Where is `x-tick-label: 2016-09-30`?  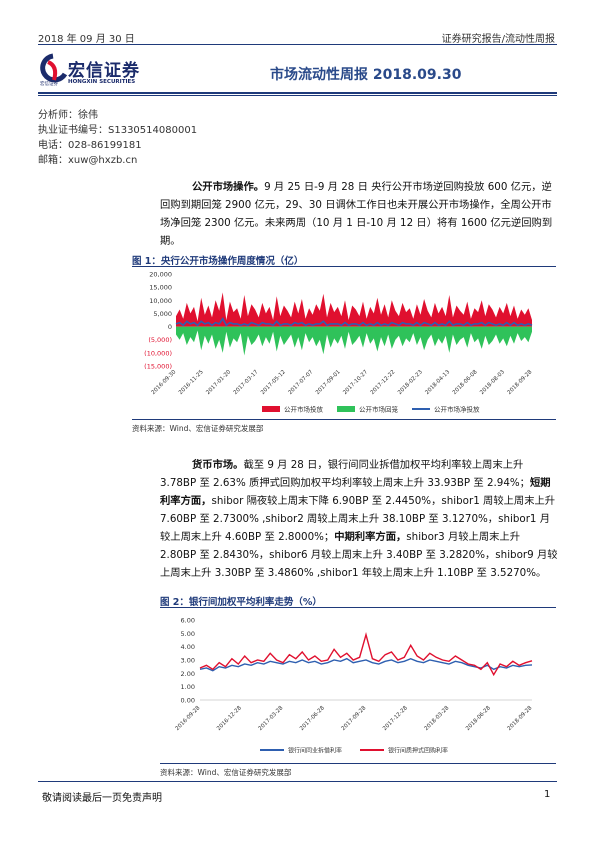 x-tick-label: 2016-09-30 is located at coordinates (164, 382).